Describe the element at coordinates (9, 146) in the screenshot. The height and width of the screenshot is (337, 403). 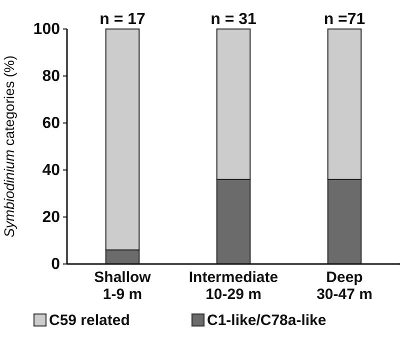
I see `y-axis-title: Symbiodinium categories (%)` at that location.